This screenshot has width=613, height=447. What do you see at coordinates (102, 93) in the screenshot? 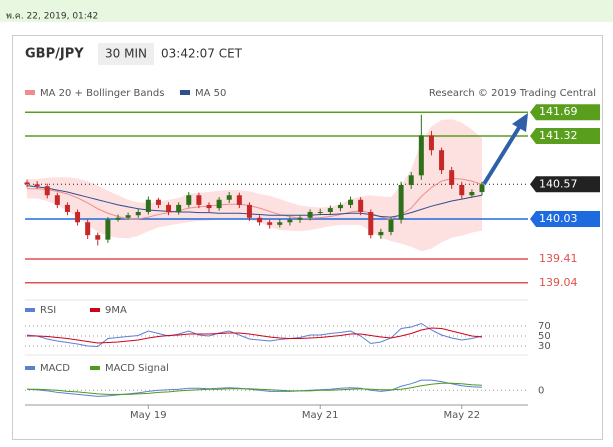
I see `legend-label: MA 20 + Bollinger Bands` at bounding box center [102, 93].